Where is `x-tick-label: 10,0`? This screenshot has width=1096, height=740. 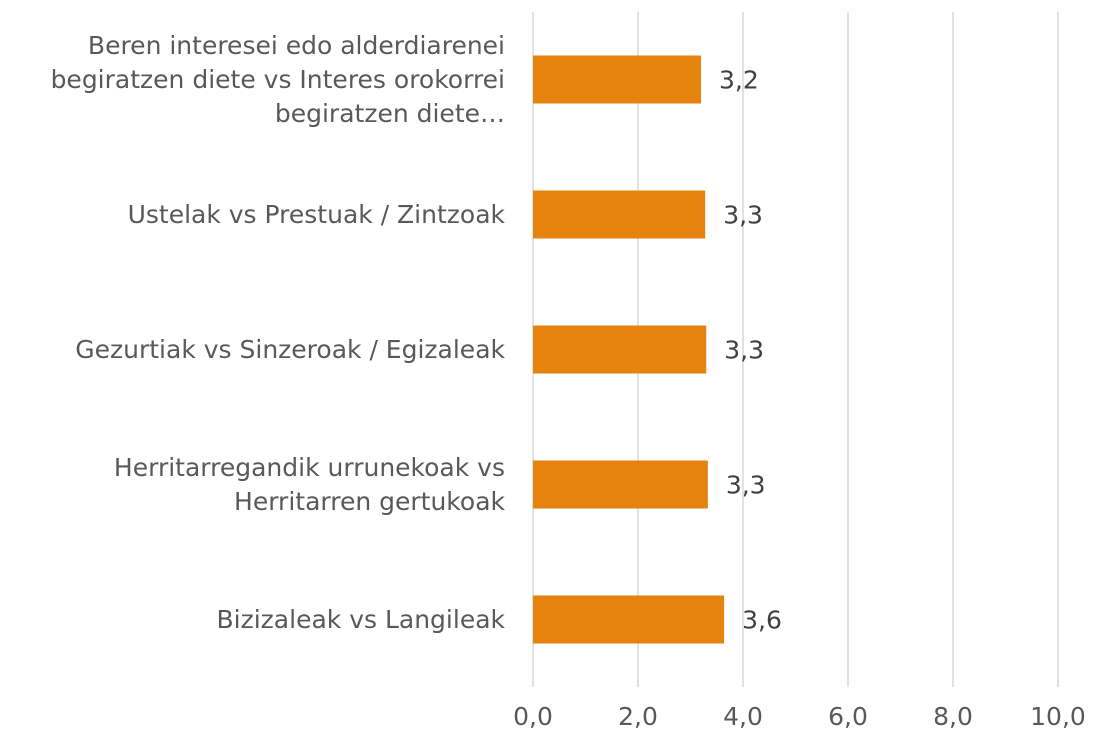
x-tick-label: 10,0 is located at coordinates (1058, 716).